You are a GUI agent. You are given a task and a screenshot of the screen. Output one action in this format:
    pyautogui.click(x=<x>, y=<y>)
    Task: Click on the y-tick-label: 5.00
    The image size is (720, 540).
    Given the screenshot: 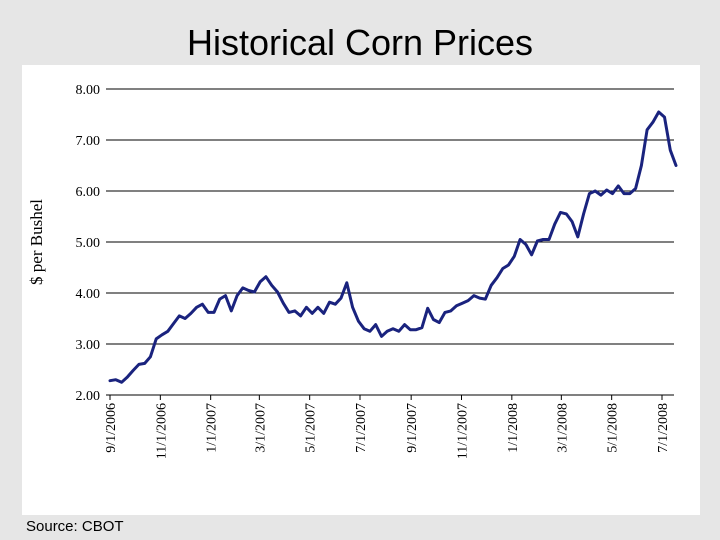 What is the action you would take?
    pyautogui.click(x=88, y=243)
    